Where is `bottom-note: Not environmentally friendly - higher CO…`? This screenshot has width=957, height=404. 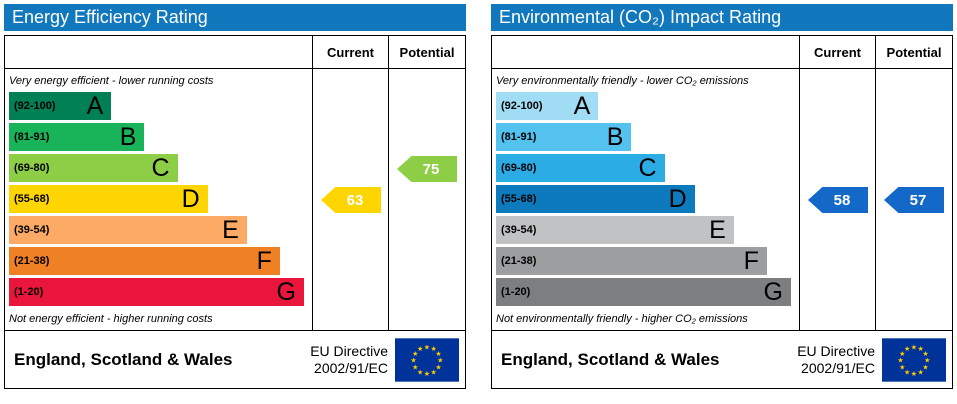 bottom-note: Not environmentally friendly - higher CO… is located at coordinates (622, 319).